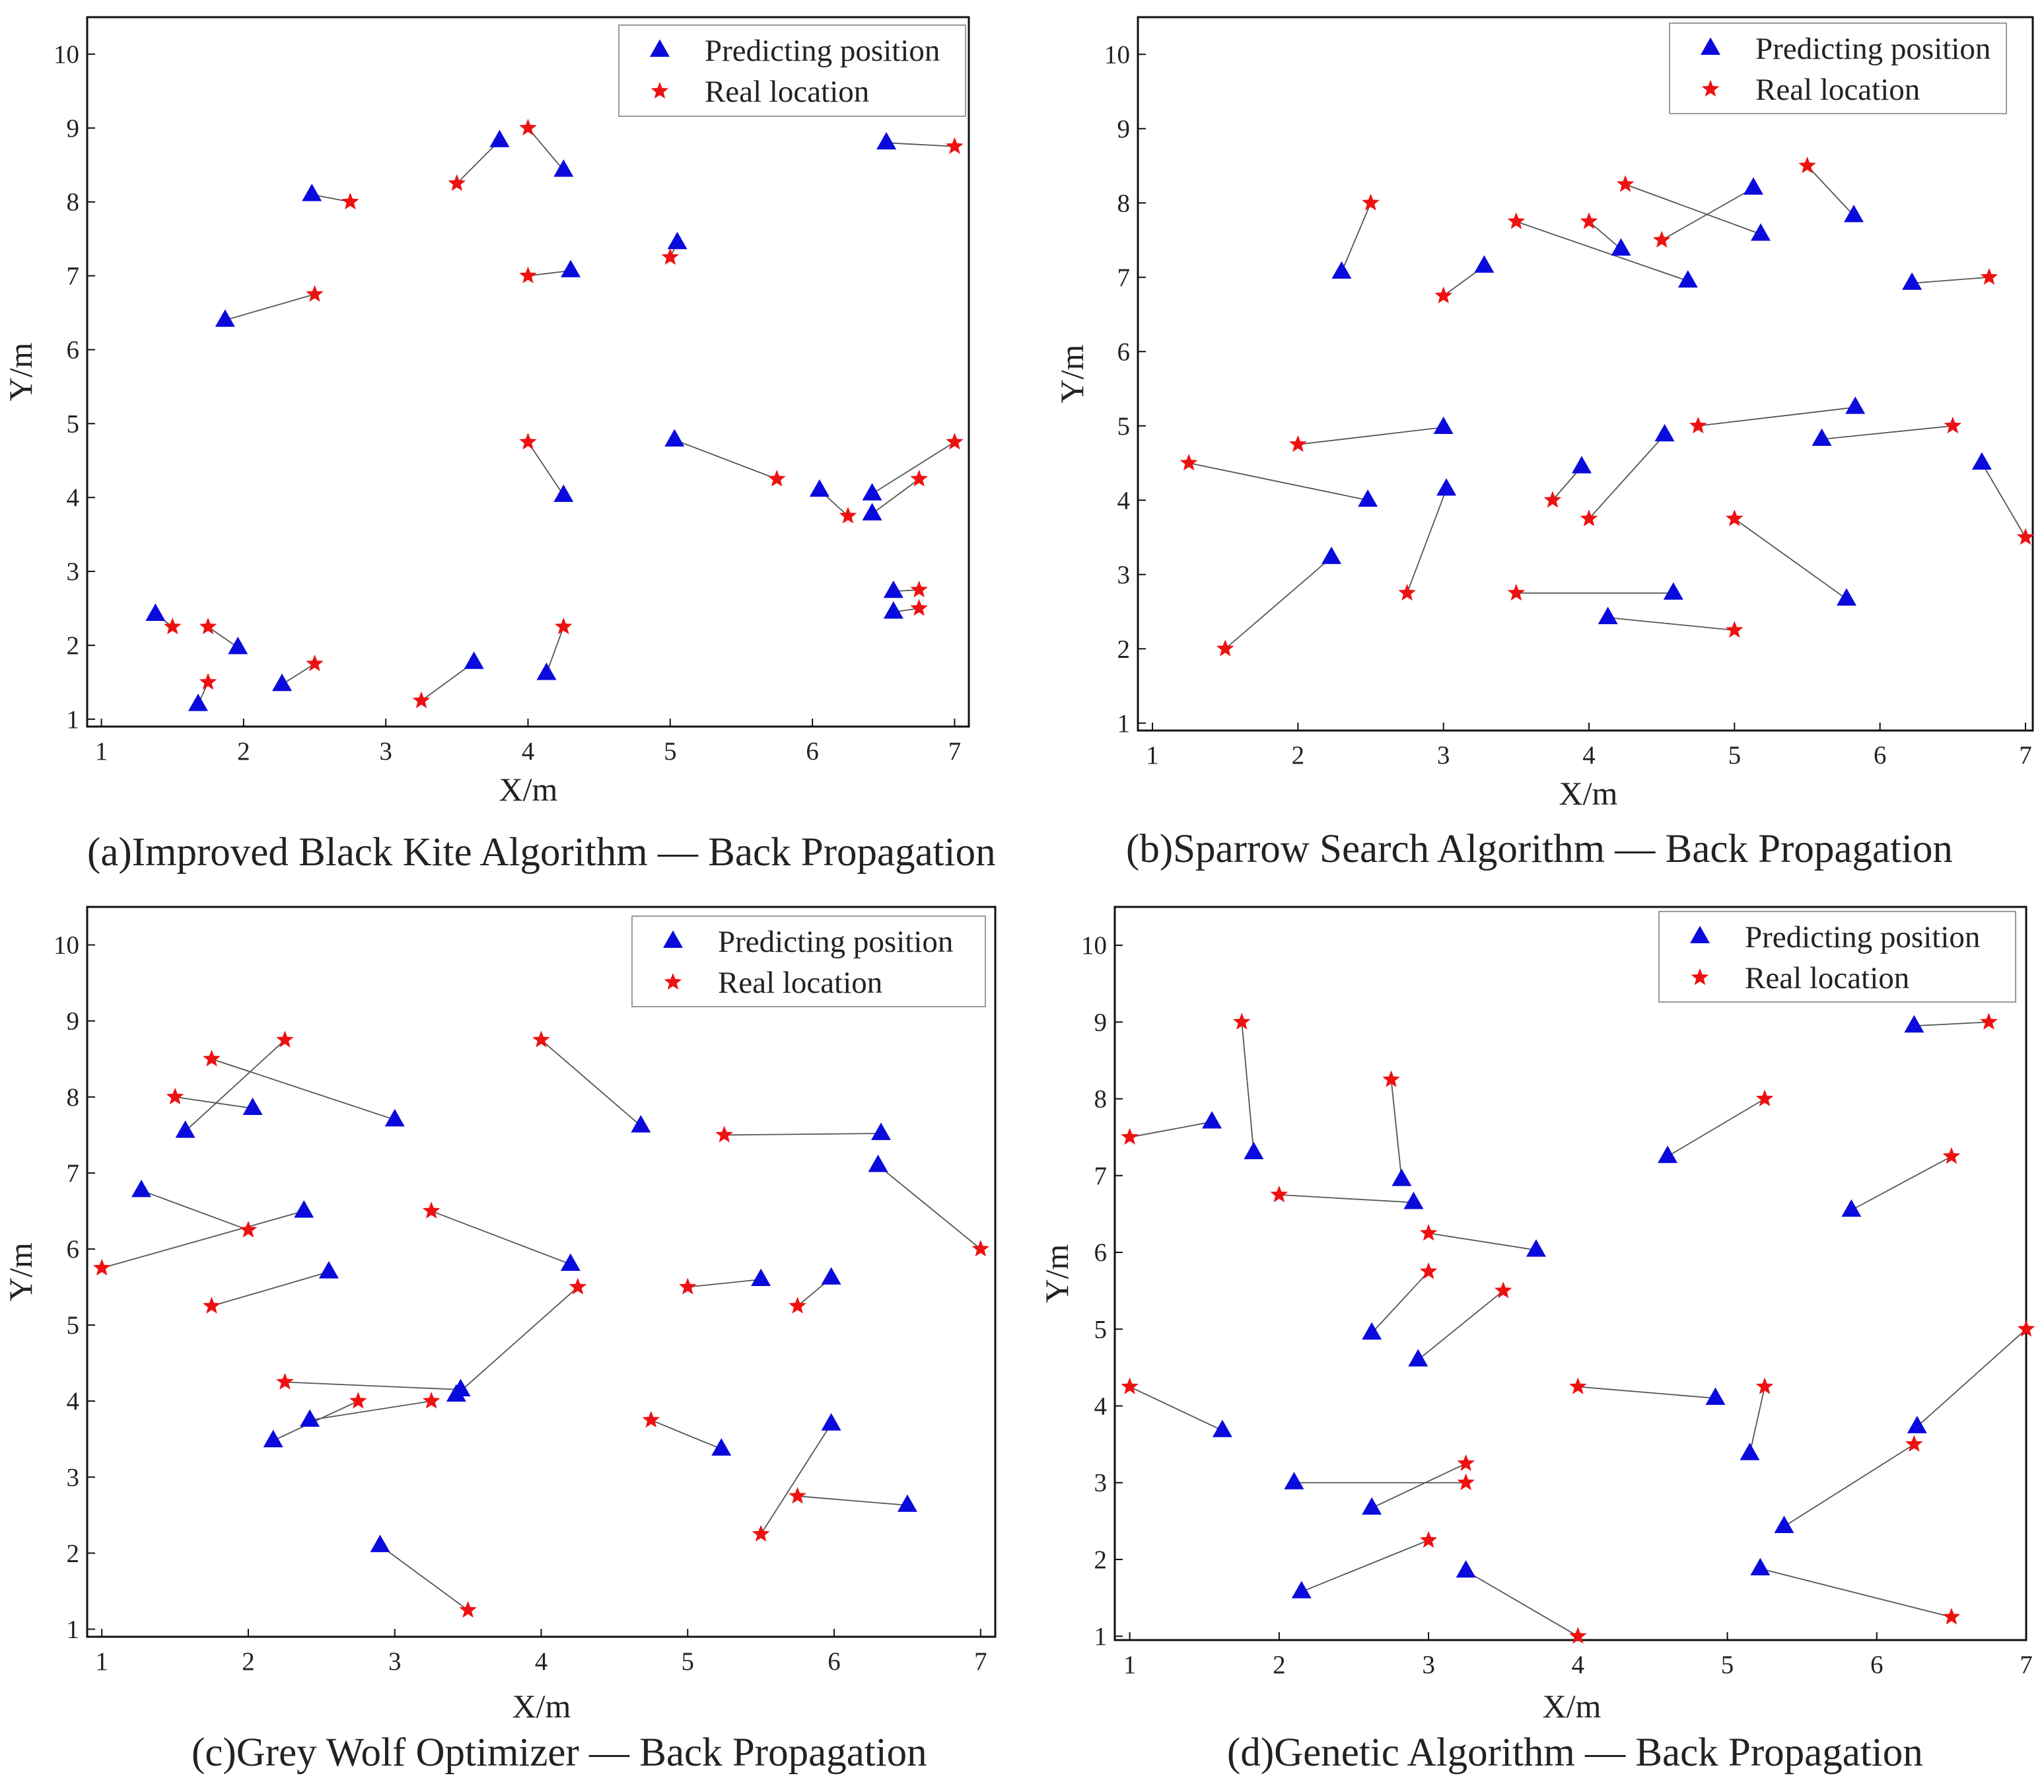 The height and width of the screenshot is (1792, 2044). What do you see at coordinates (541, 1706) in the screenshot?
I see `x-axis-label: X/m` at bounding box center [541, 1706].